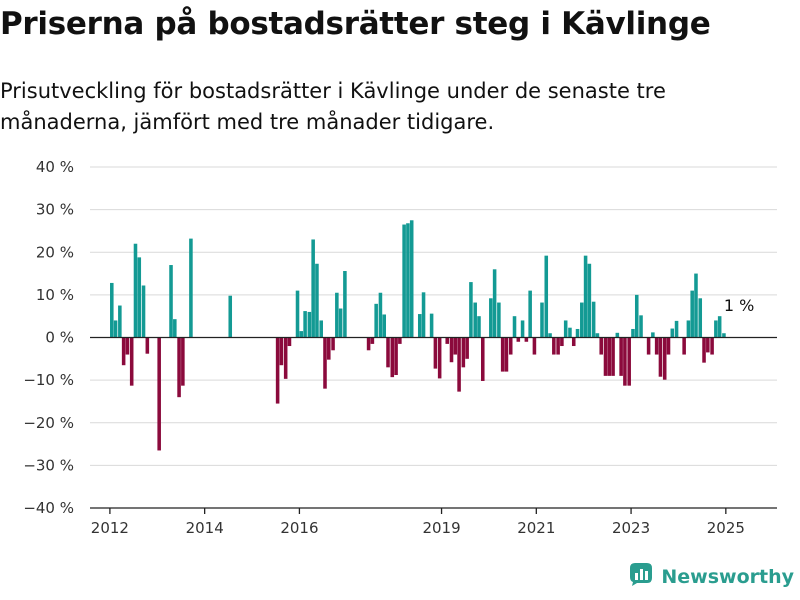  Describe the element at coordinates (55, 295) in the screenshot. I see `y-tick-label: 10 %` at that location.